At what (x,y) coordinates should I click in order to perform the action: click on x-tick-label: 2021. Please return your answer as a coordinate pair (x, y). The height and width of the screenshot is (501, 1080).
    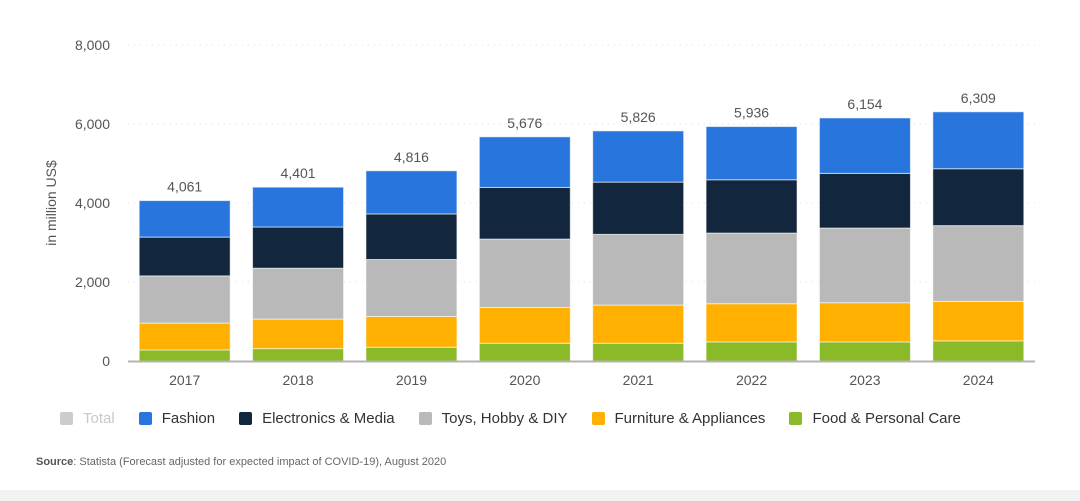
    Looking at the image, I should click on (638, 380).